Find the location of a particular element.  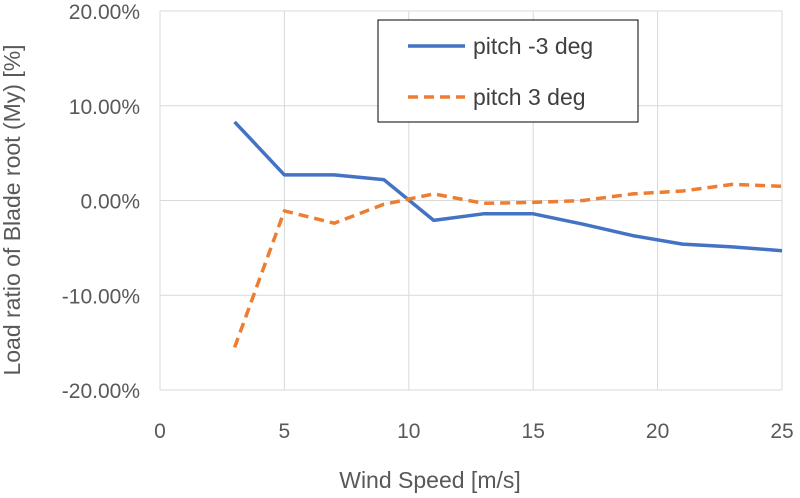

y-tick-label: 0.00% is located at coordinates (110, 202).